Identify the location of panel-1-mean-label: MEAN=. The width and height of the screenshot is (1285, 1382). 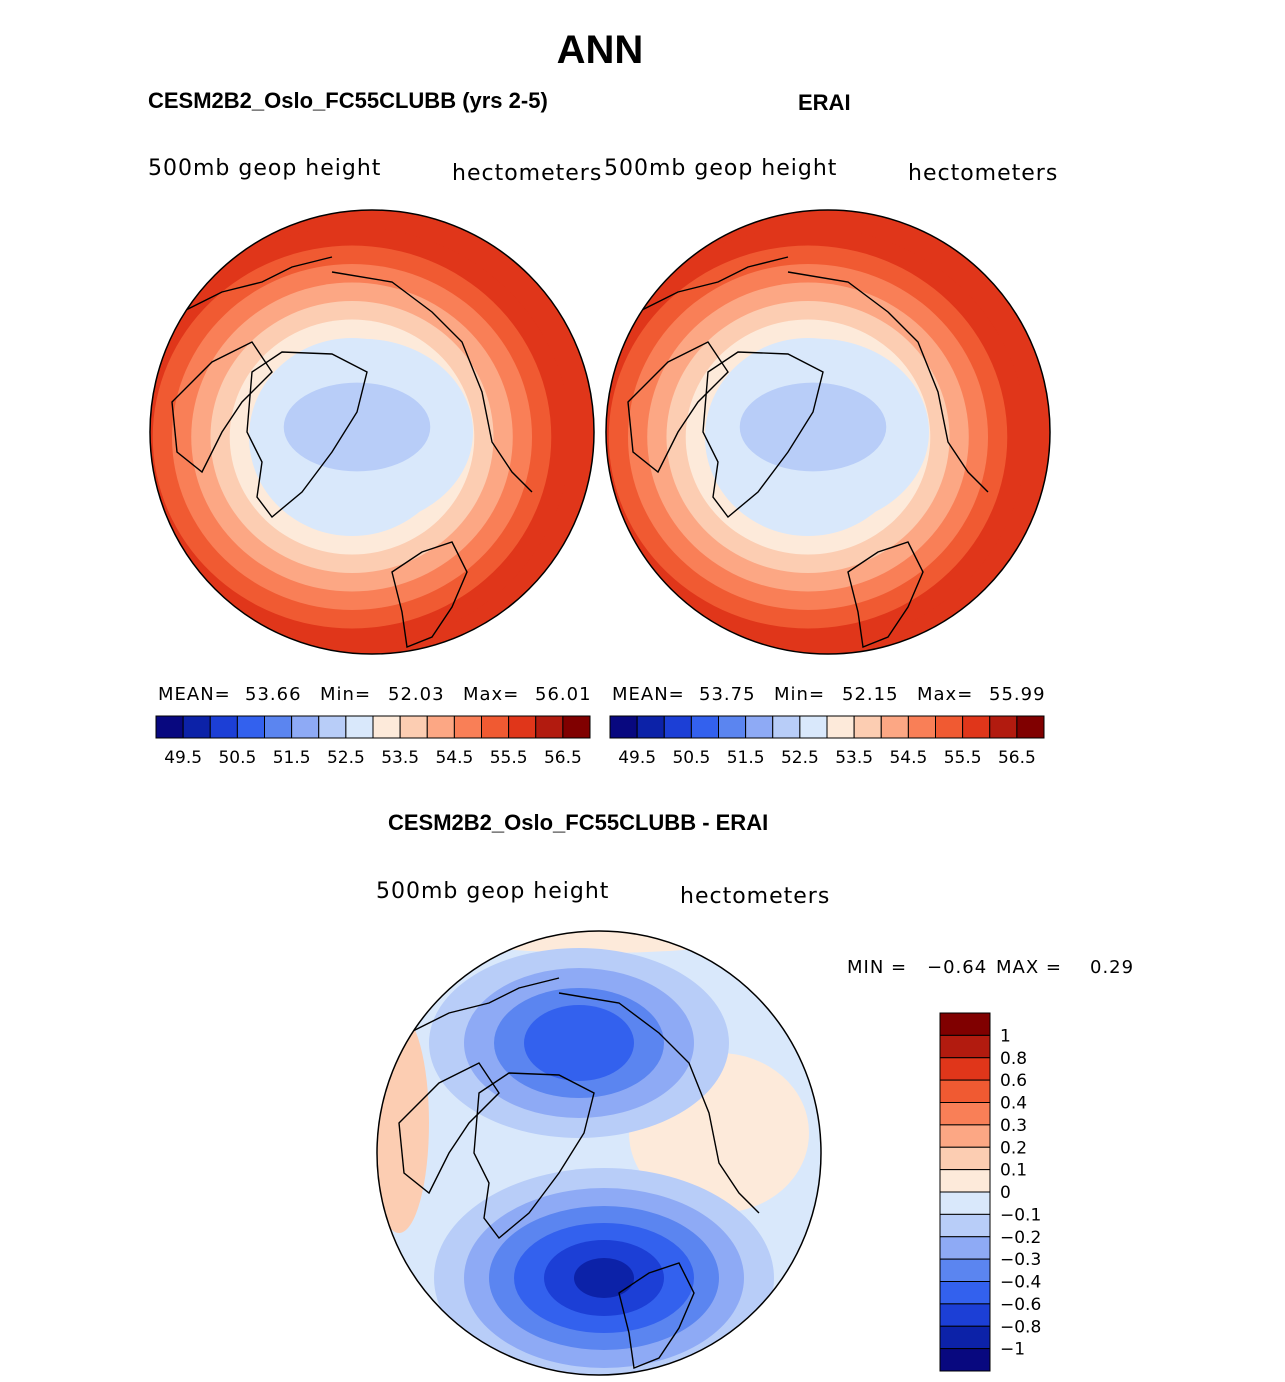
(194, 694).